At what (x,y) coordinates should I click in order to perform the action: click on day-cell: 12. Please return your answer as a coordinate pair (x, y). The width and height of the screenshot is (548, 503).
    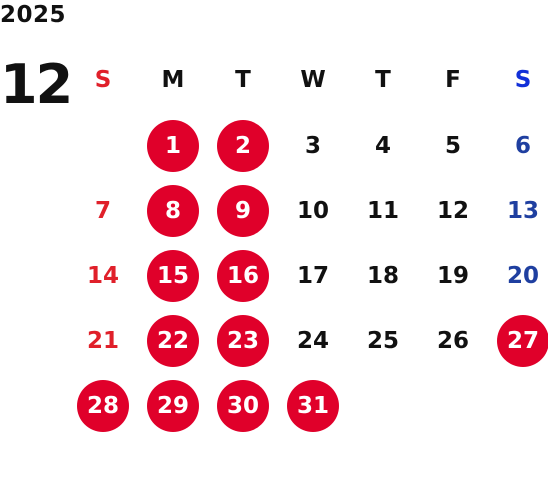
    Looking at the image, I should click on (453, 210).